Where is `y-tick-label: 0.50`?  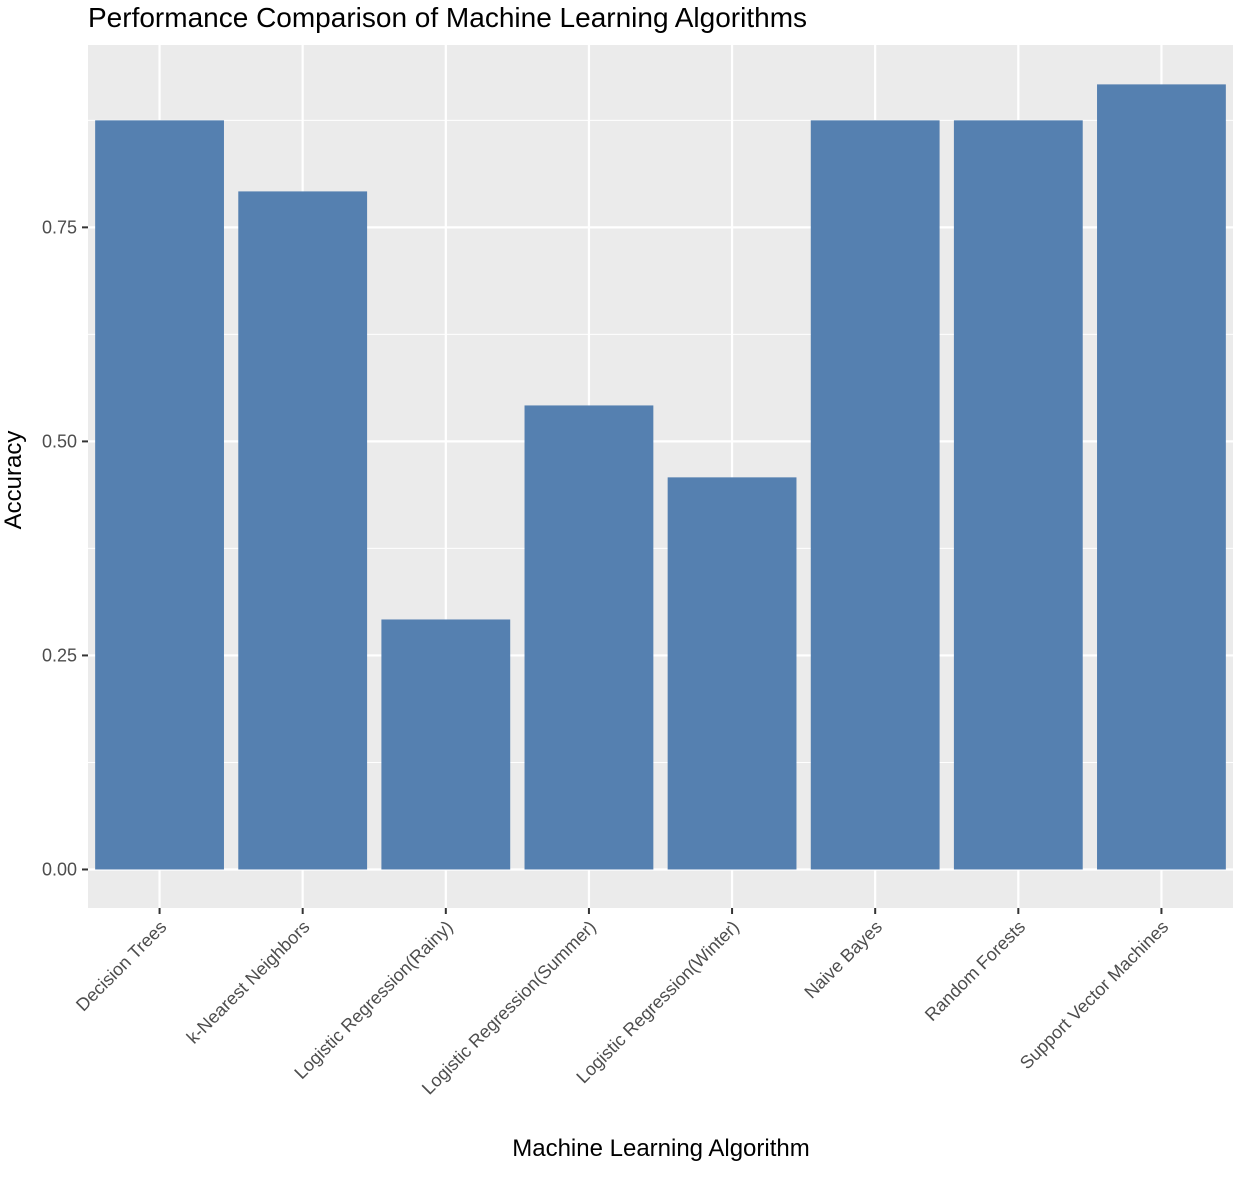 y-tick-label: 0.50 is located at coordinates (59, 441).